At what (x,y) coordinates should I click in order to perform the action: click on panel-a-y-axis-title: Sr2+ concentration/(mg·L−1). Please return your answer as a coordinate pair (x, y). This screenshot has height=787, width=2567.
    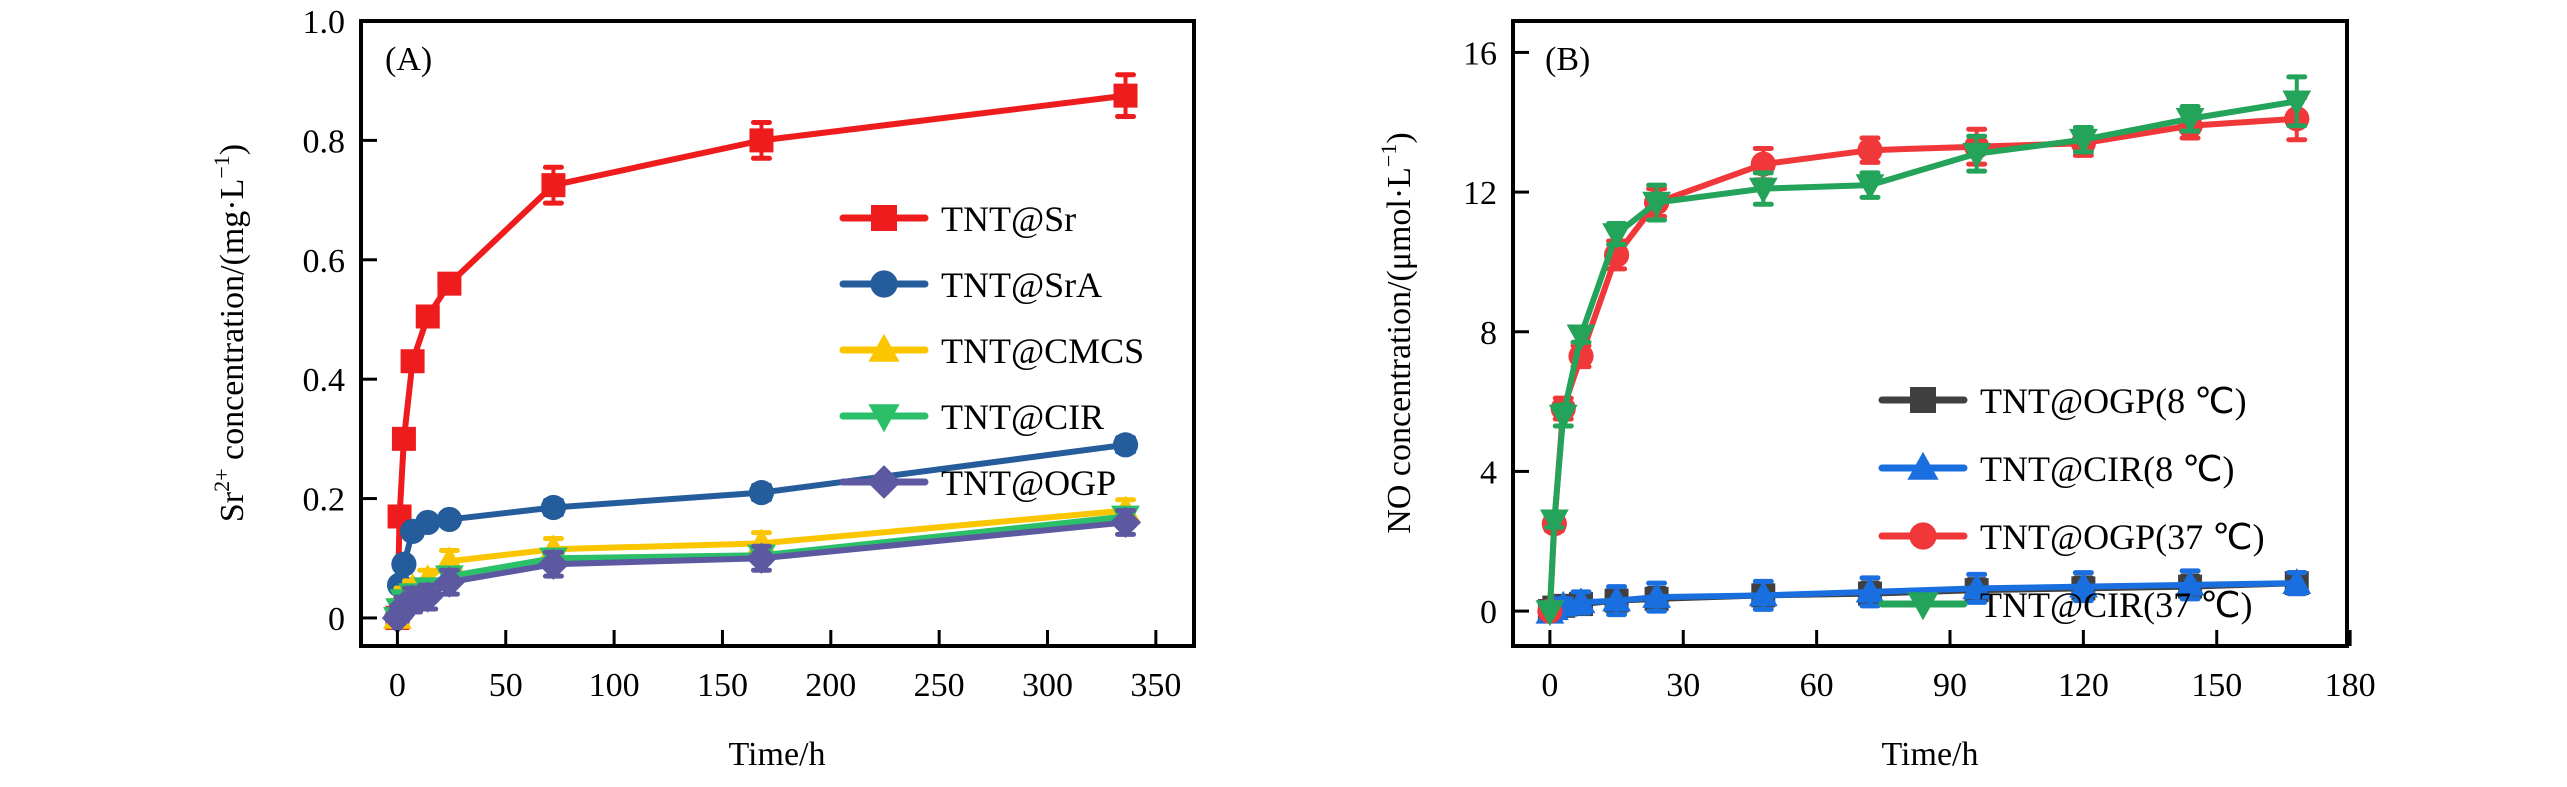
    Looking at the image, I should click on (230, 333).